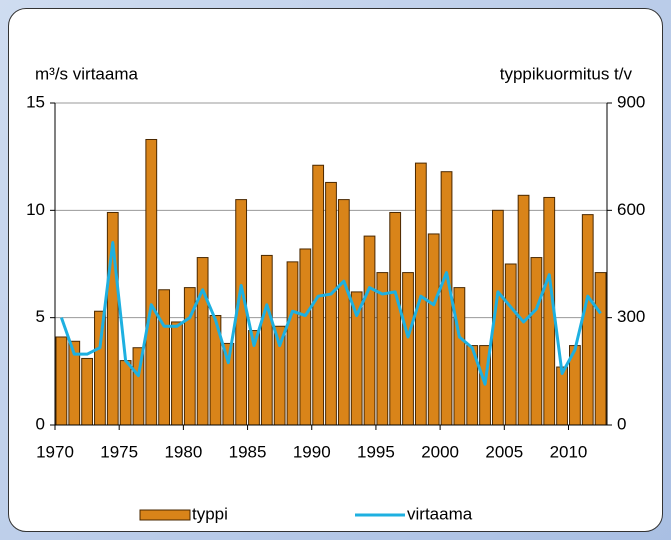 This screenshot has height=540, width=671. I want to click on x-tick-label: 2005, so click(504, 451).